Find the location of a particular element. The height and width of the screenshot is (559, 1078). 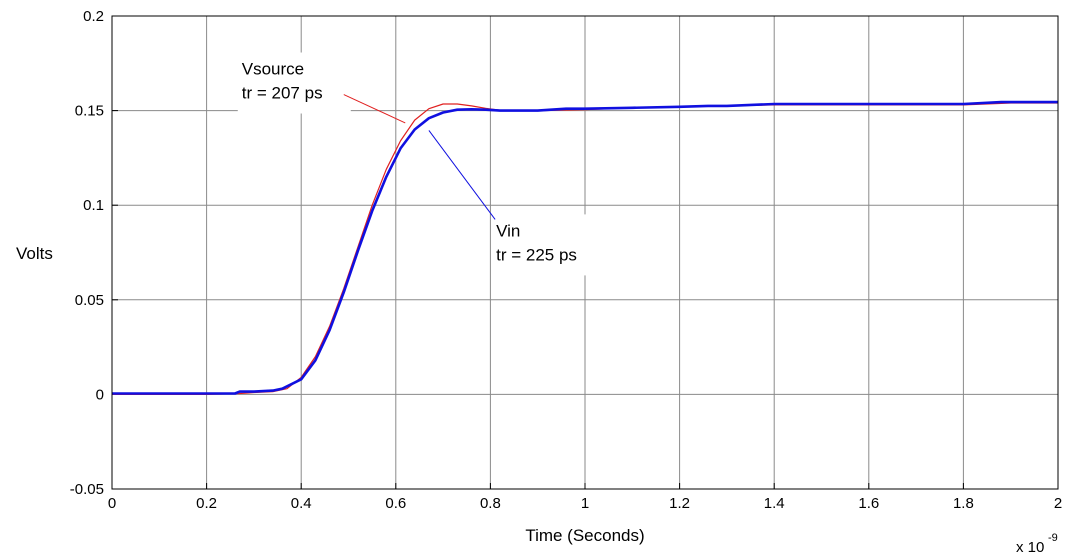

annotation-text: tr = 207 ps is located at coordinates (282, 93).